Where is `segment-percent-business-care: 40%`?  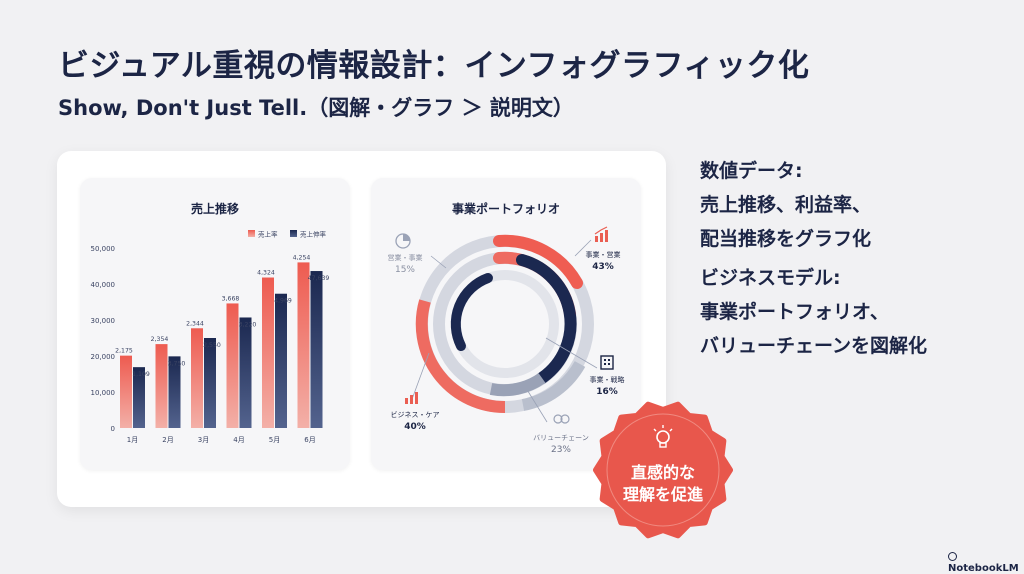
segment-percent-business-care: 40% is located at coordinates (415, 427).